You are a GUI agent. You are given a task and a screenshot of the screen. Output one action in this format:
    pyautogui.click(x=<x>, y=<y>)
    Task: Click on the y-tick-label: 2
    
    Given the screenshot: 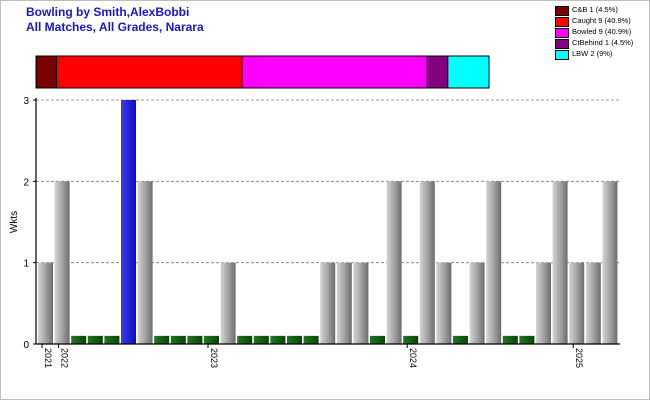 What is the action you would take?
    pyautogui.click(x=26, y=182)
    